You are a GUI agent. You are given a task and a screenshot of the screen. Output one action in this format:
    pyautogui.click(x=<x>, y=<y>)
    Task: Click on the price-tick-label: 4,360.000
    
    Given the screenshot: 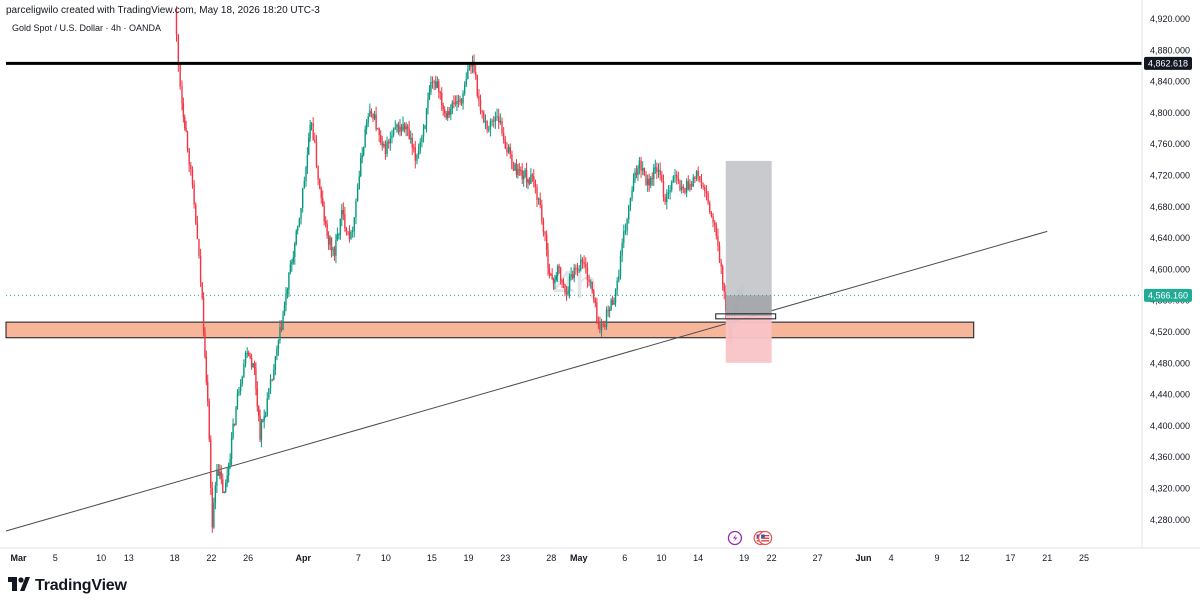 What is the action you would take?
    pyautogui.click(x=1170, y=457)
    